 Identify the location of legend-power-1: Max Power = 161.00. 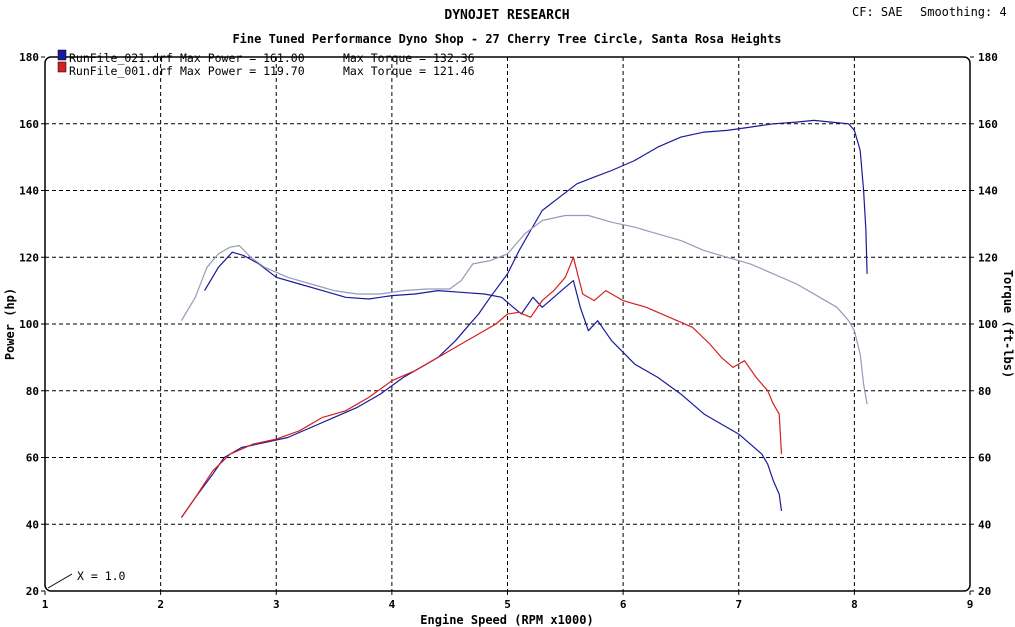
(242, 58).